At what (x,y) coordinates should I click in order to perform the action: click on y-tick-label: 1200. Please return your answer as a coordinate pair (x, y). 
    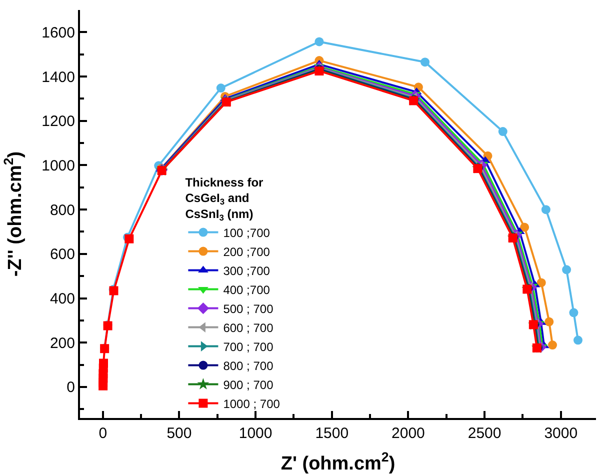
    Looking at the image, I should click on (58, 121).